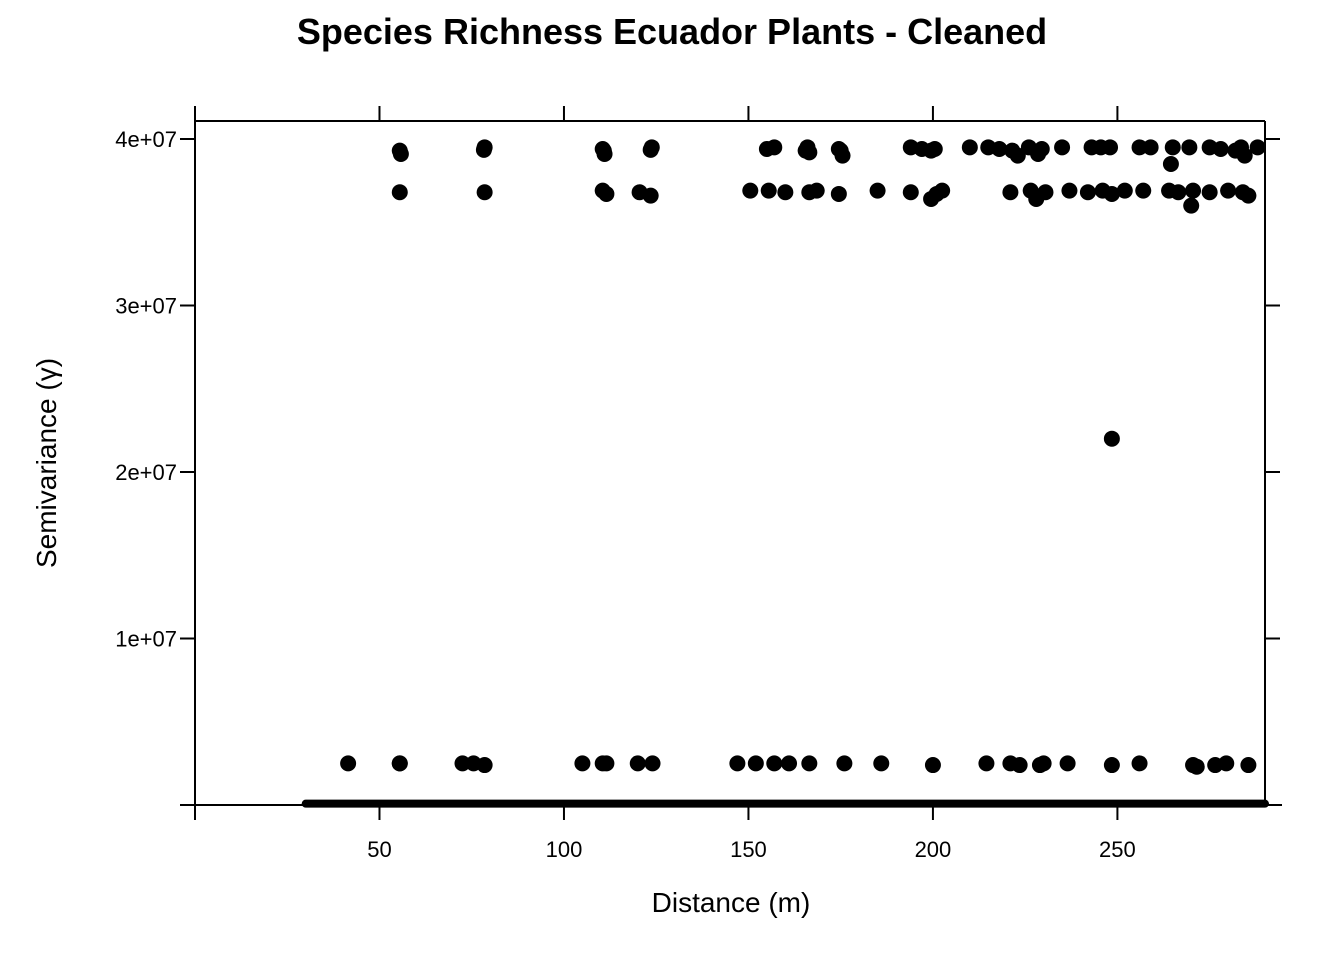 This screenshot has height=960, width=1344. What do you see at coordinates (146, 306) in the screenshot?
I see `y-tick-label: 3e+07` at bounding box center [146, 306].